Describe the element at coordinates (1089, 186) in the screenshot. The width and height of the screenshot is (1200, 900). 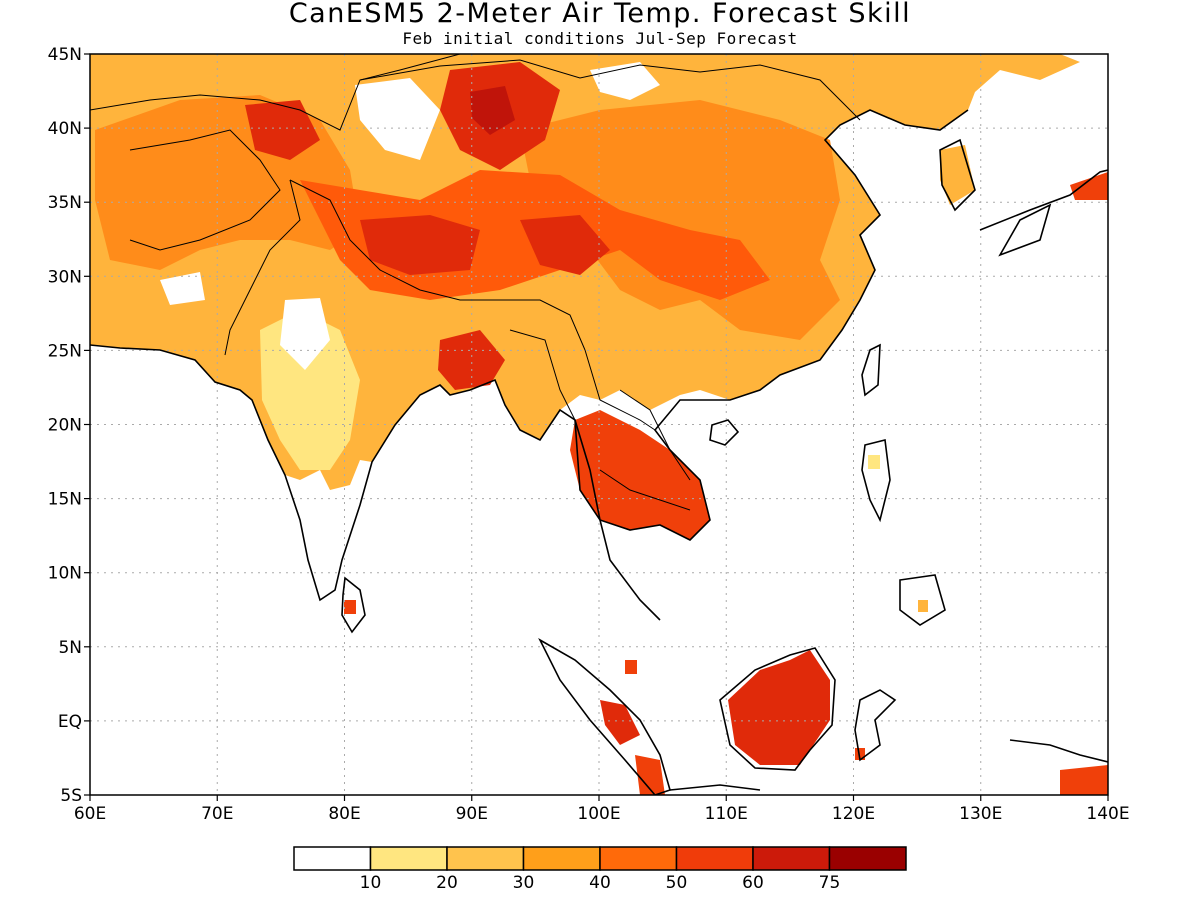
I see `skill-region-japan` at that location.